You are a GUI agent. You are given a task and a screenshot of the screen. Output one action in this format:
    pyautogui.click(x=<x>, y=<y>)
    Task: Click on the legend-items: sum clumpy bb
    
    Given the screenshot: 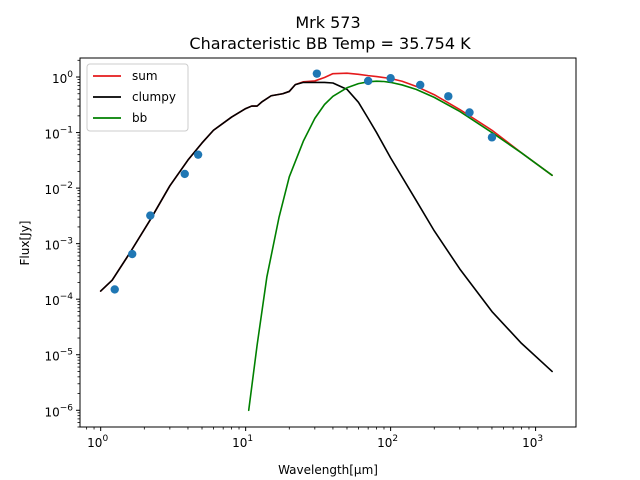 What is the action you would take?
    pyautogui.click(x=134, y=97)
    